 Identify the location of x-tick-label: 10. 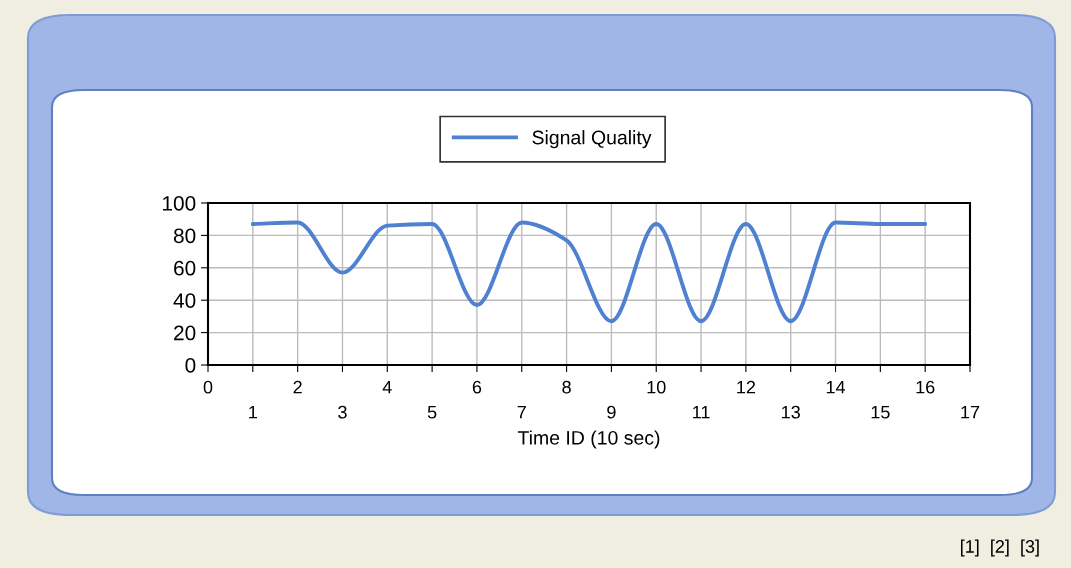
(656, 387).